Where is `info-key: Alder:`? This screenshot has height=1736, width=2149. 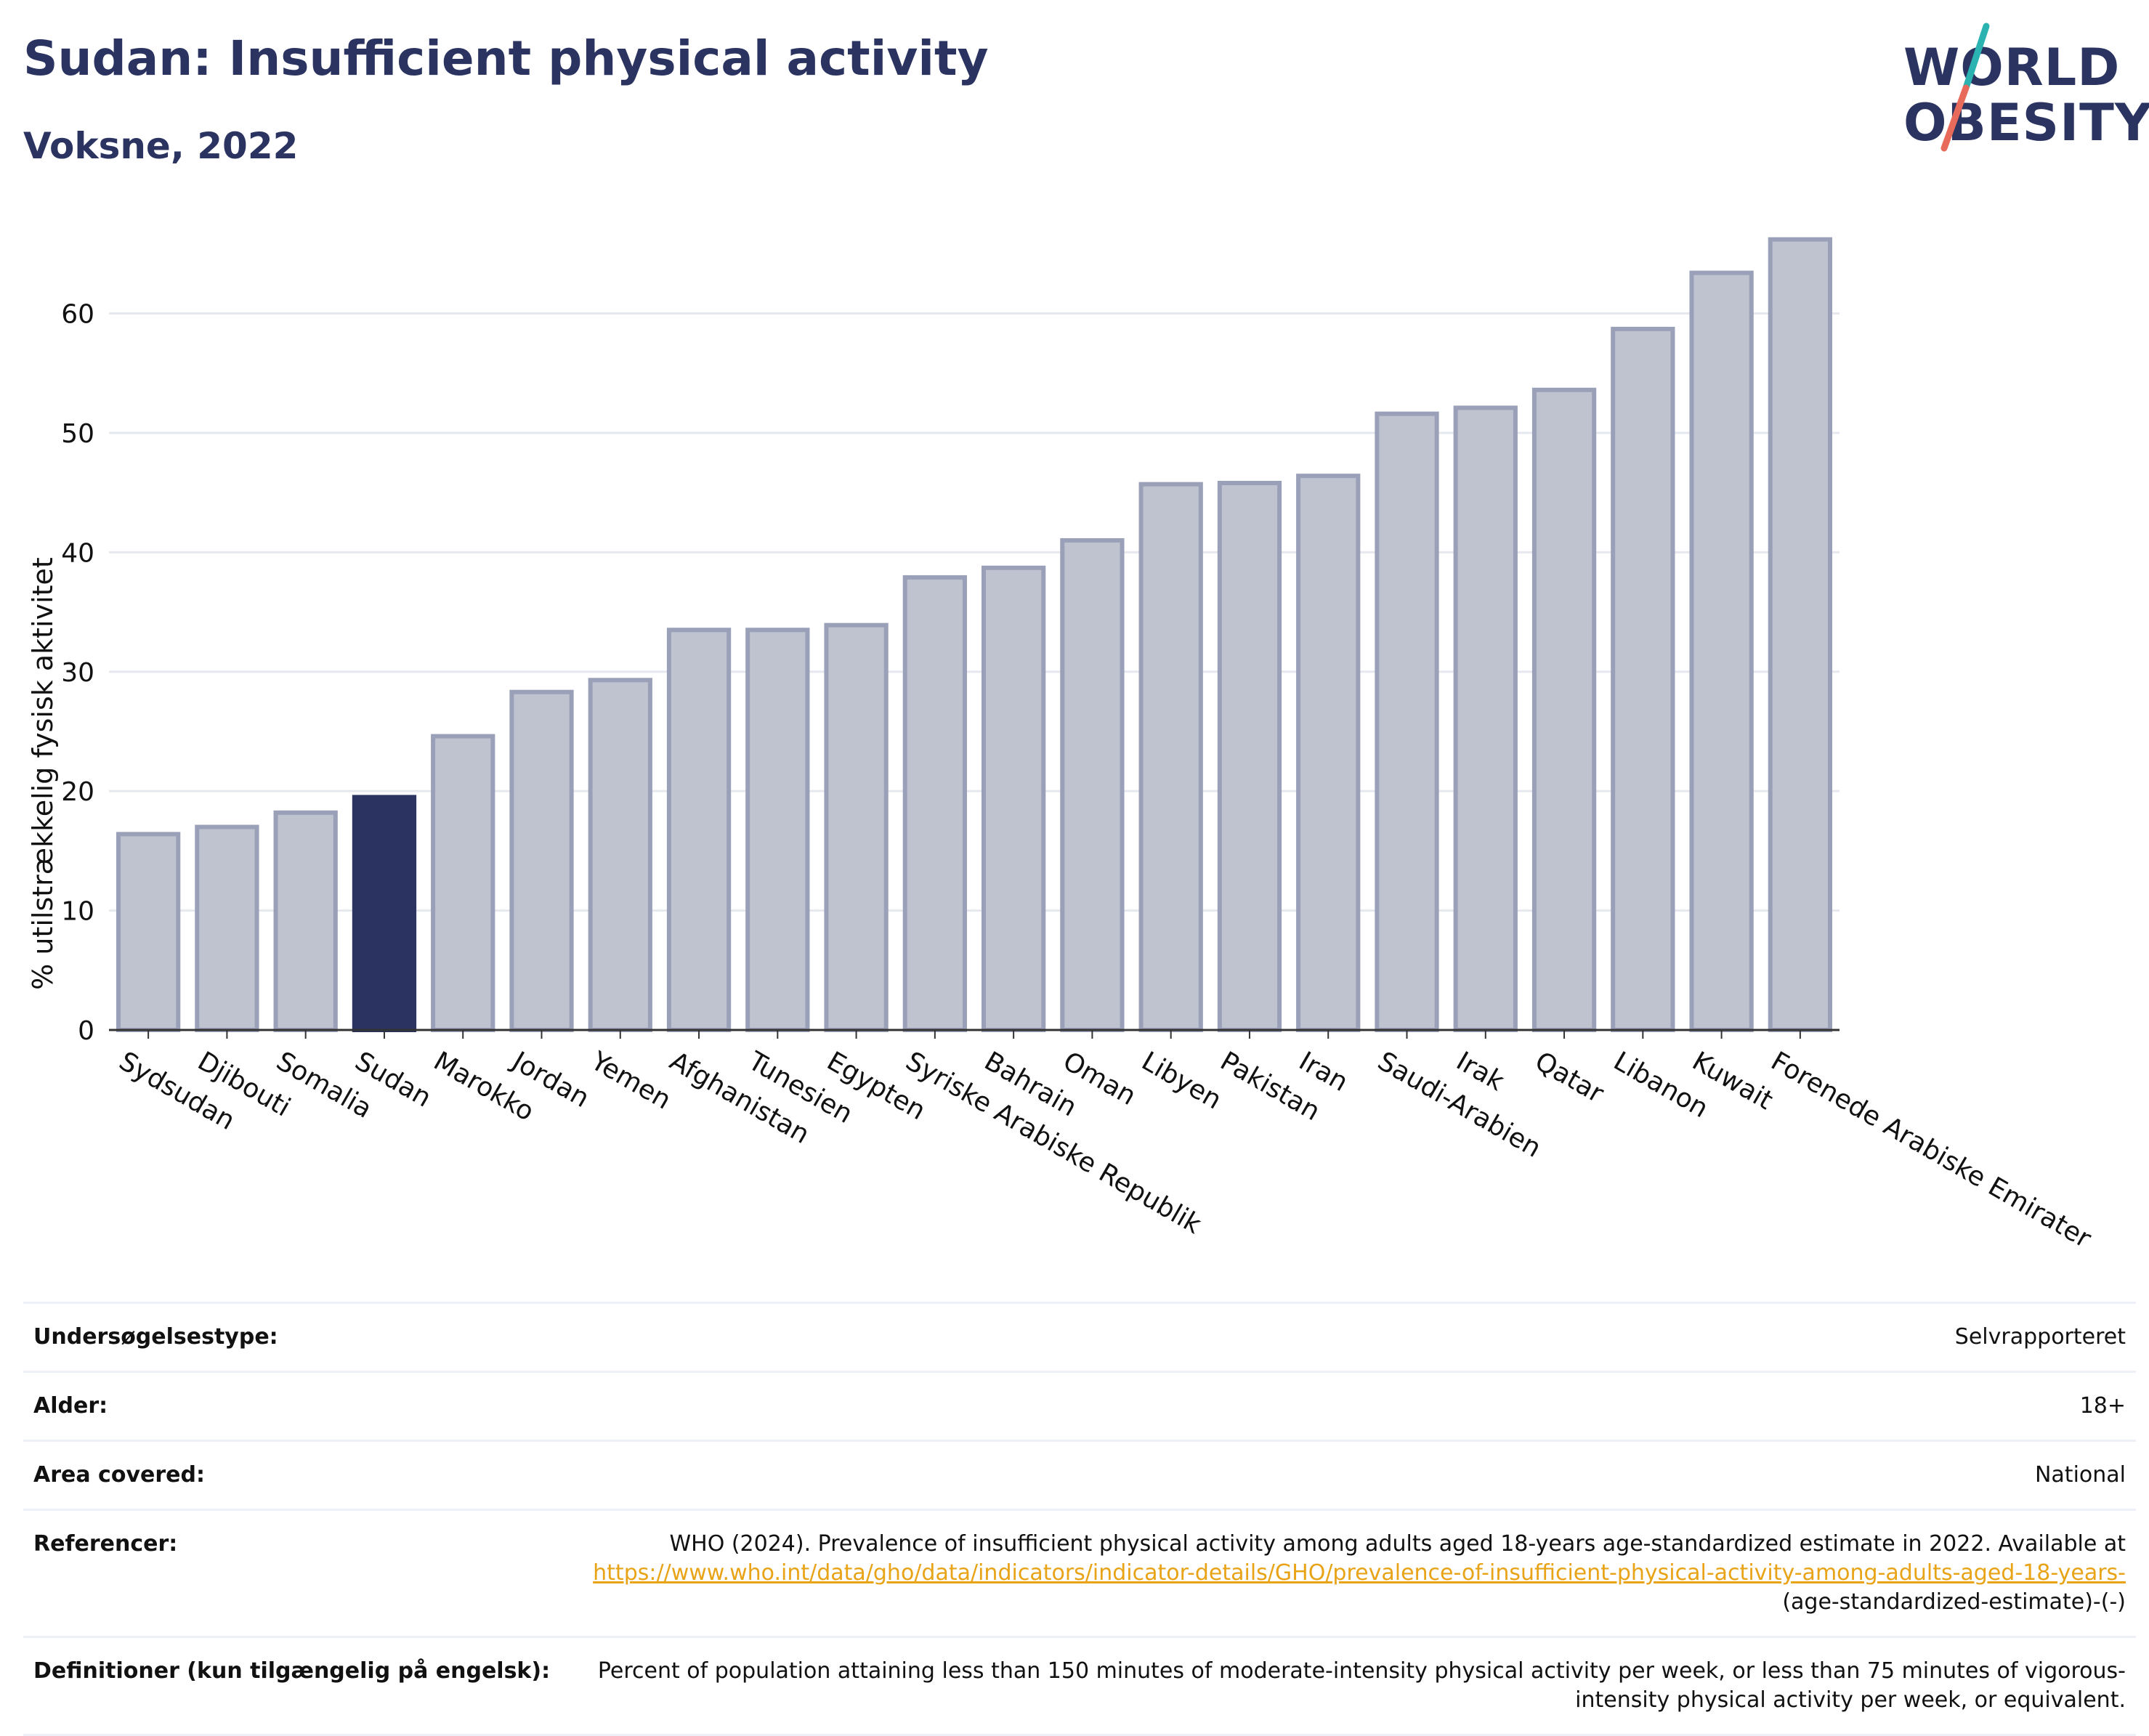 info-key: Alder: is located at coordinates (70, 1406).